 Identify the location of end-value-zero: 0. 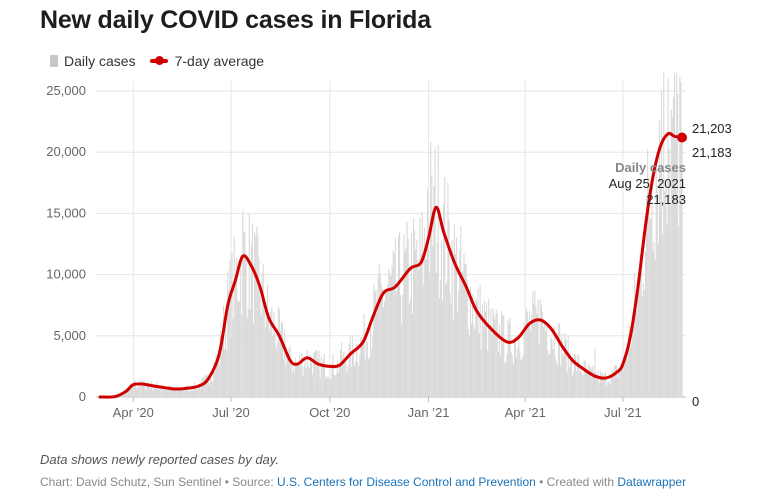
(695, 401).